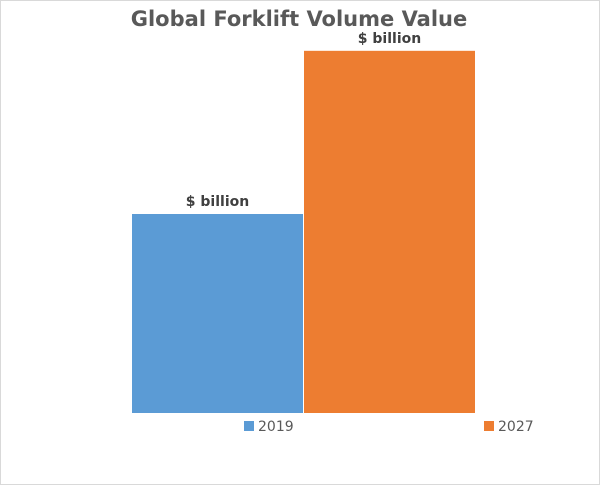 The width and height of the screenshot is (600, 485). Describe the element at coordinates (389, 39) in the screenshot. I see `data-label-2027: $ billion` at that location.